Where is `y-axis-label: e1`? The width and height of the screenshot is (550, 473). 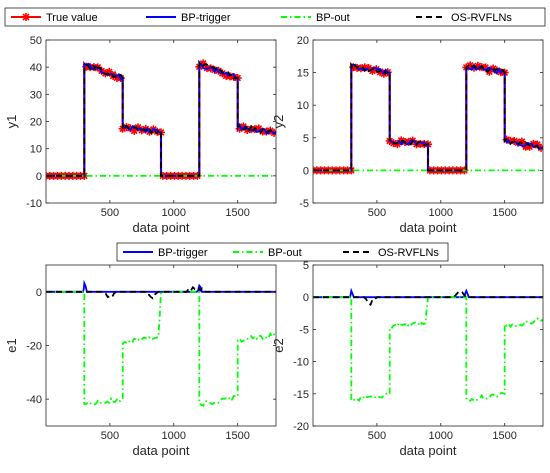 y-axis-label: e1 is located at coordinates (11, 345).